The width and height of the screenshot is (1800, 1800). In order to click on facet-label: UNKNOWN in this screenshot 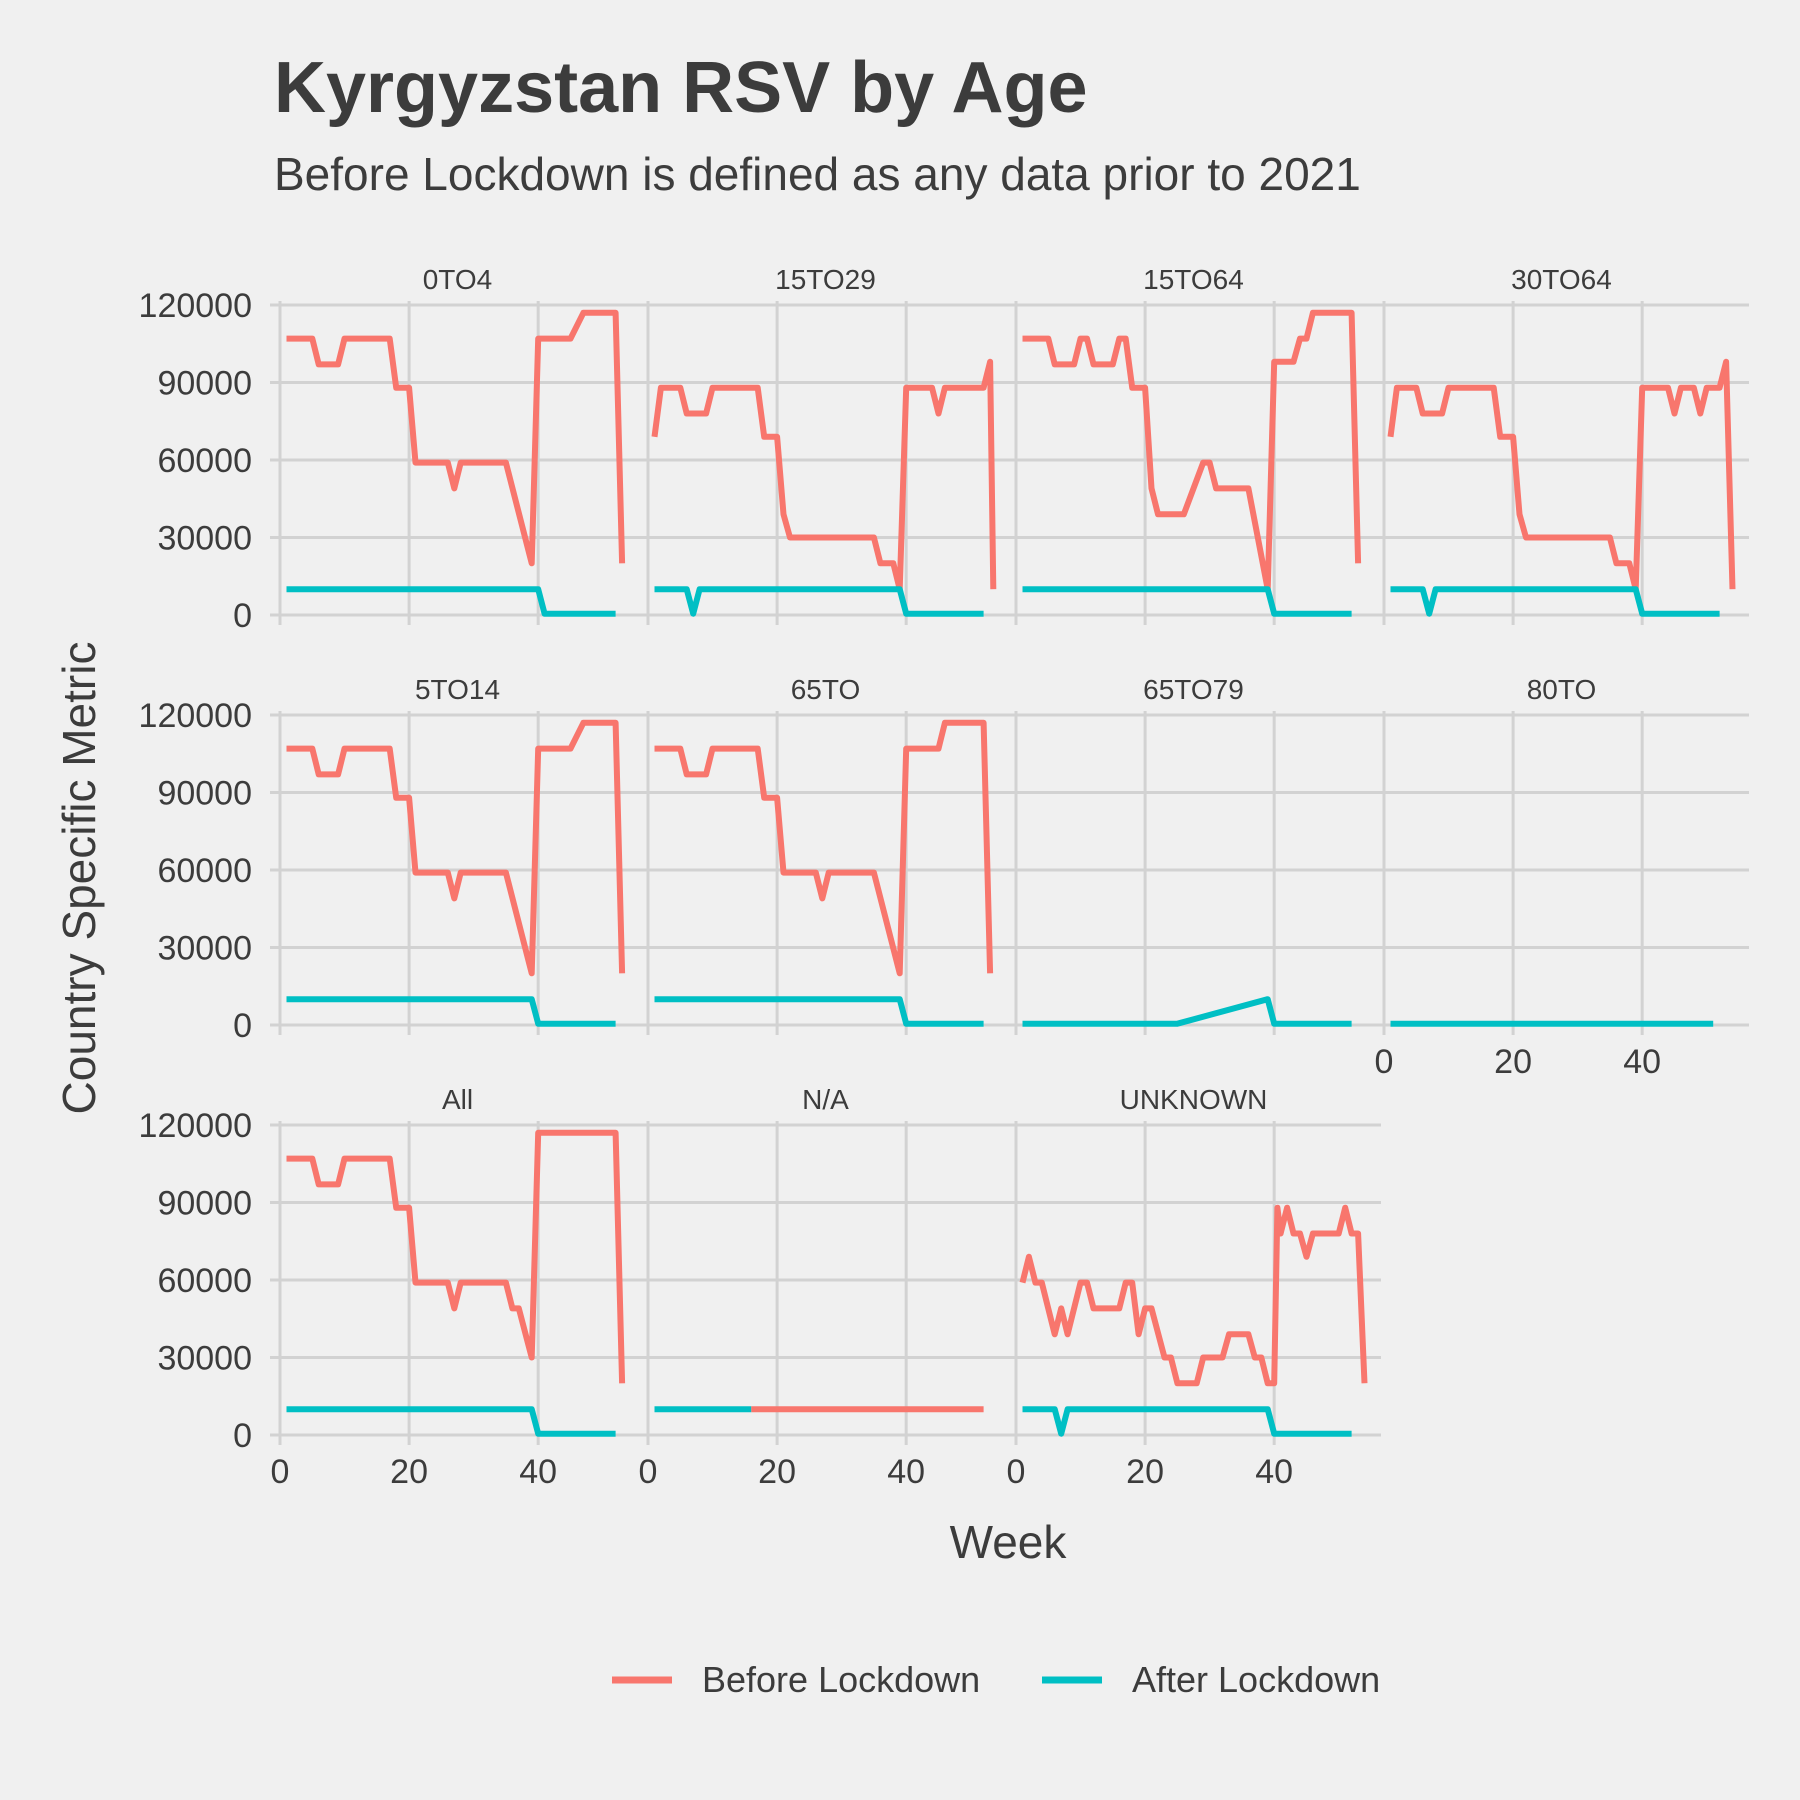, I will do `click(1194, 1099)`.